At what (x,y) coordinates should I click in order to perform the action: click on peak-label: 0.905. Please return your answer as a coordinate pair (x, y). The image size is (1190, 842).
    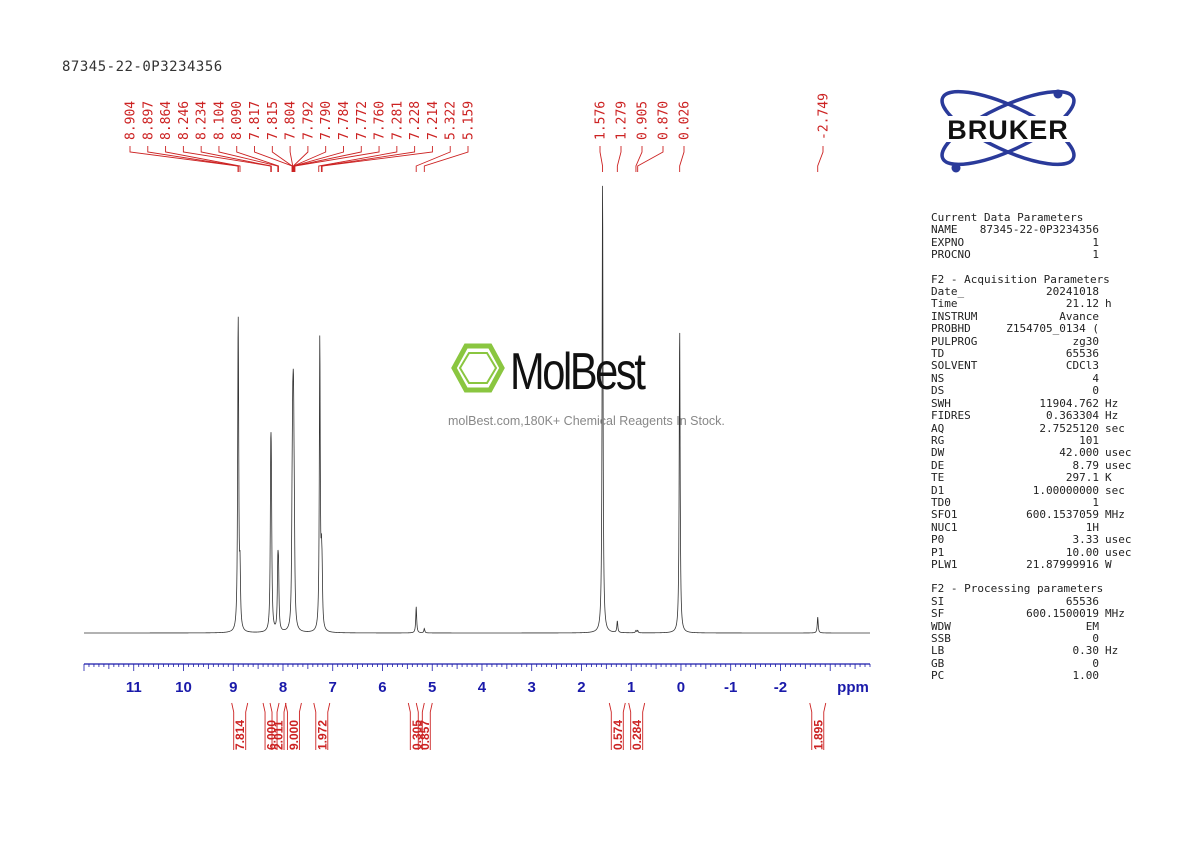
    Looking at the image, I should click on (643, 120).